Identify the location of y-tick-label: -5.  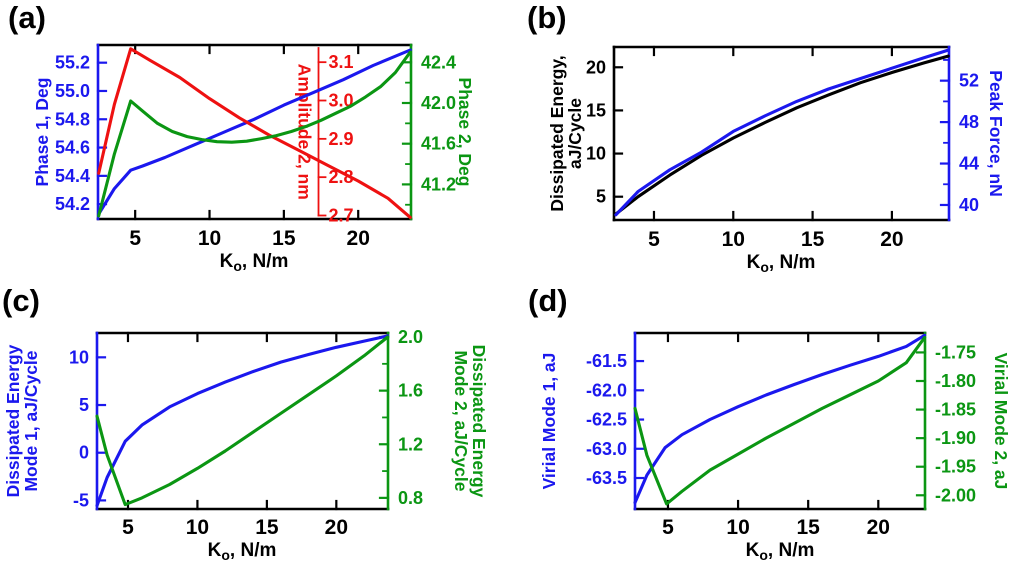
(81, 500).